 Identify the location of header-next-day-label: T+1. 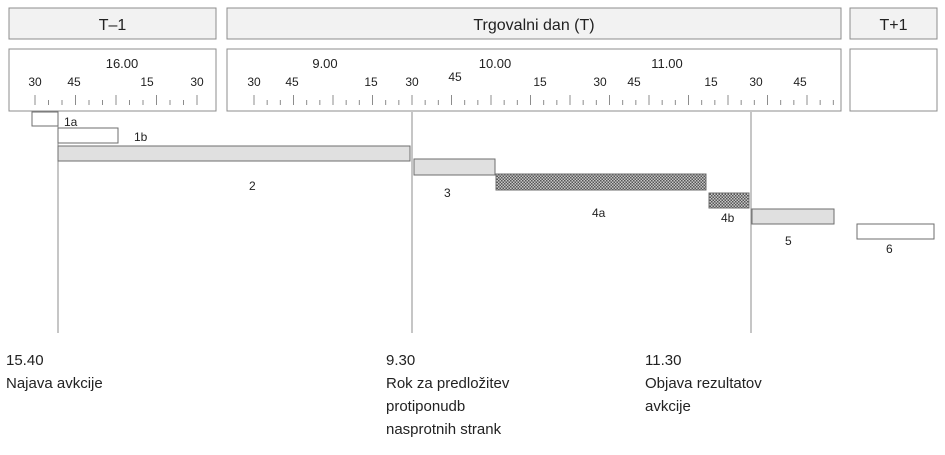
(893, 25).